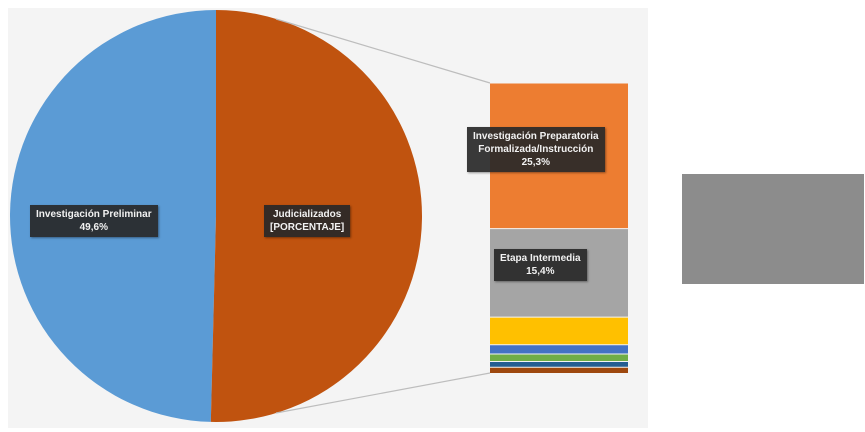 This screenshot has width=865, height=432. I want to click on data-label-line: Investigación Preliminar, so click(94, 214).